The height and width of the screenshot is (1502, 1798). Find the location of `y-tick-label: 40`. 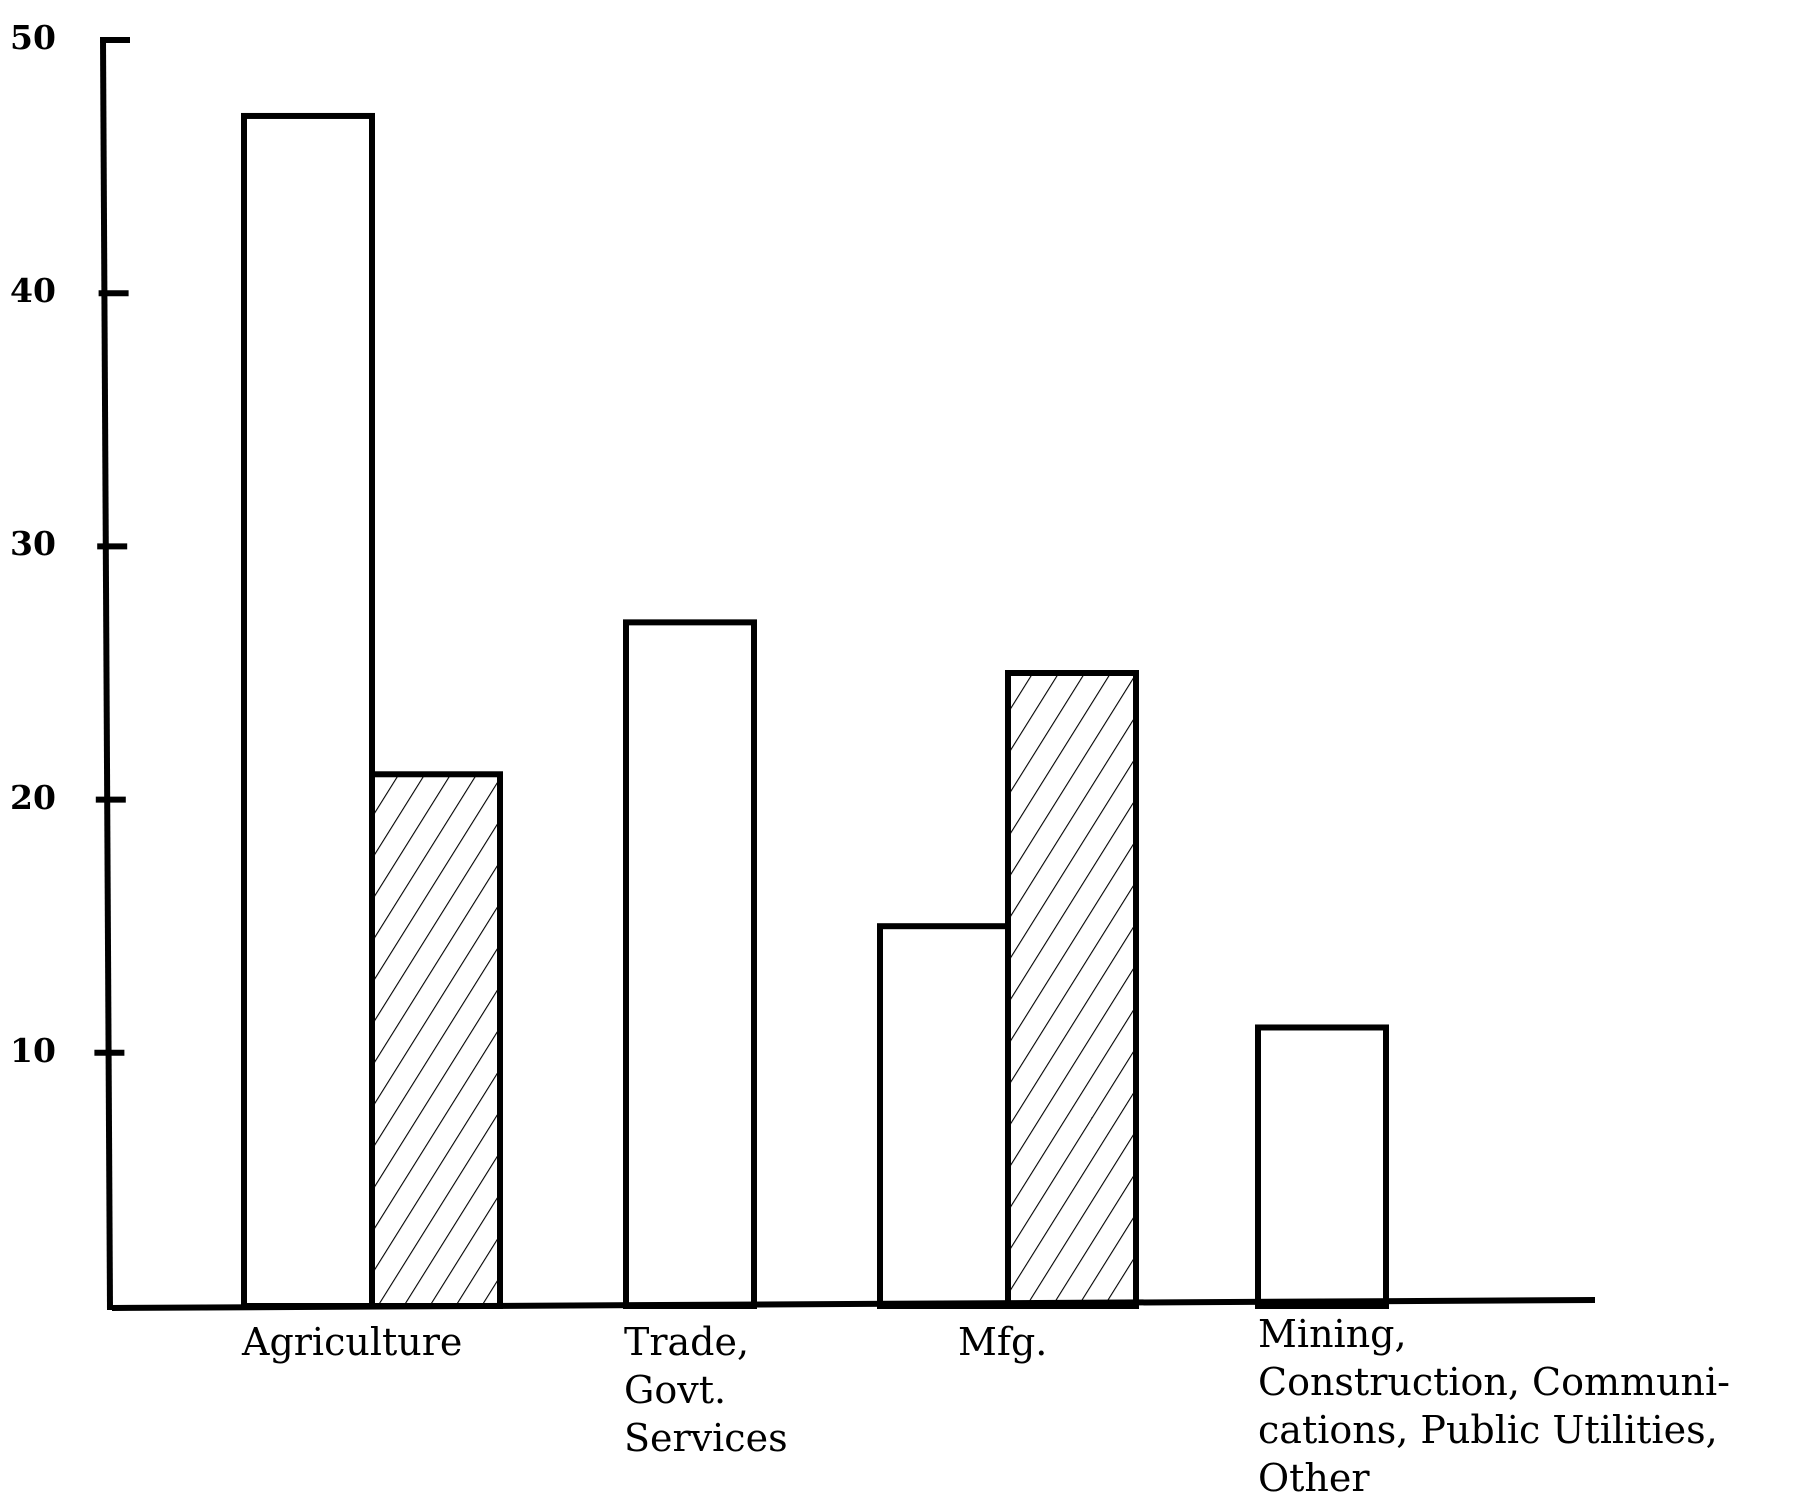

y-tick-label: 40 is located at coordinates (33, 291).